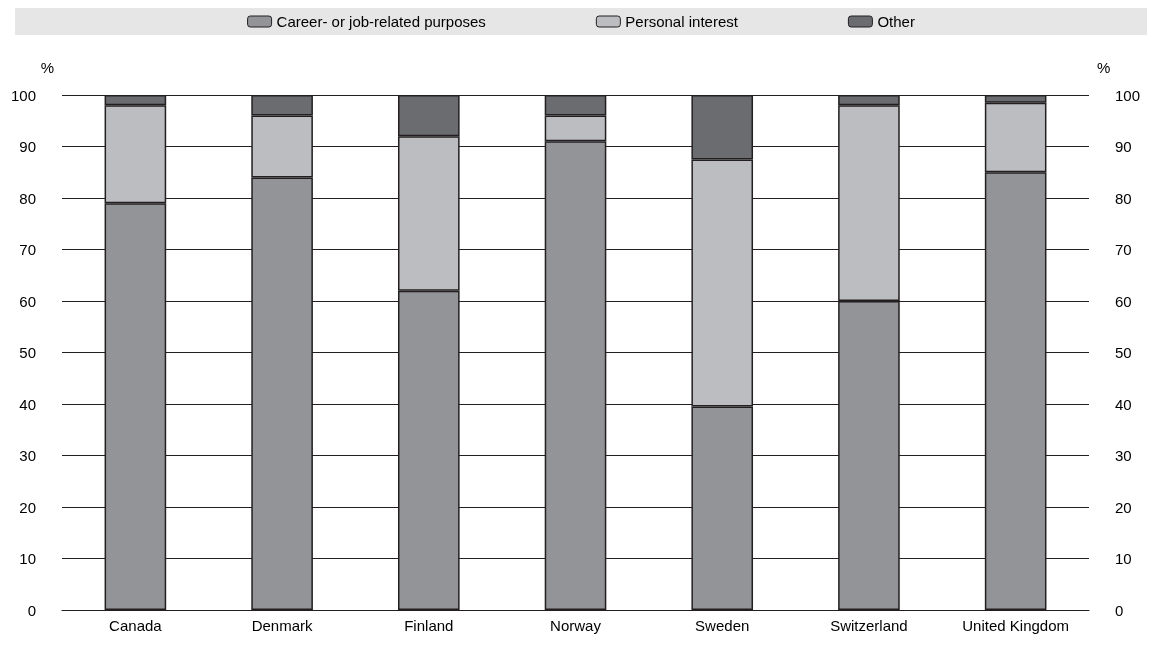  Describe the element at coordinates (136, 625) in the screenshot. I see `x-tick-label: Canada` at that location.